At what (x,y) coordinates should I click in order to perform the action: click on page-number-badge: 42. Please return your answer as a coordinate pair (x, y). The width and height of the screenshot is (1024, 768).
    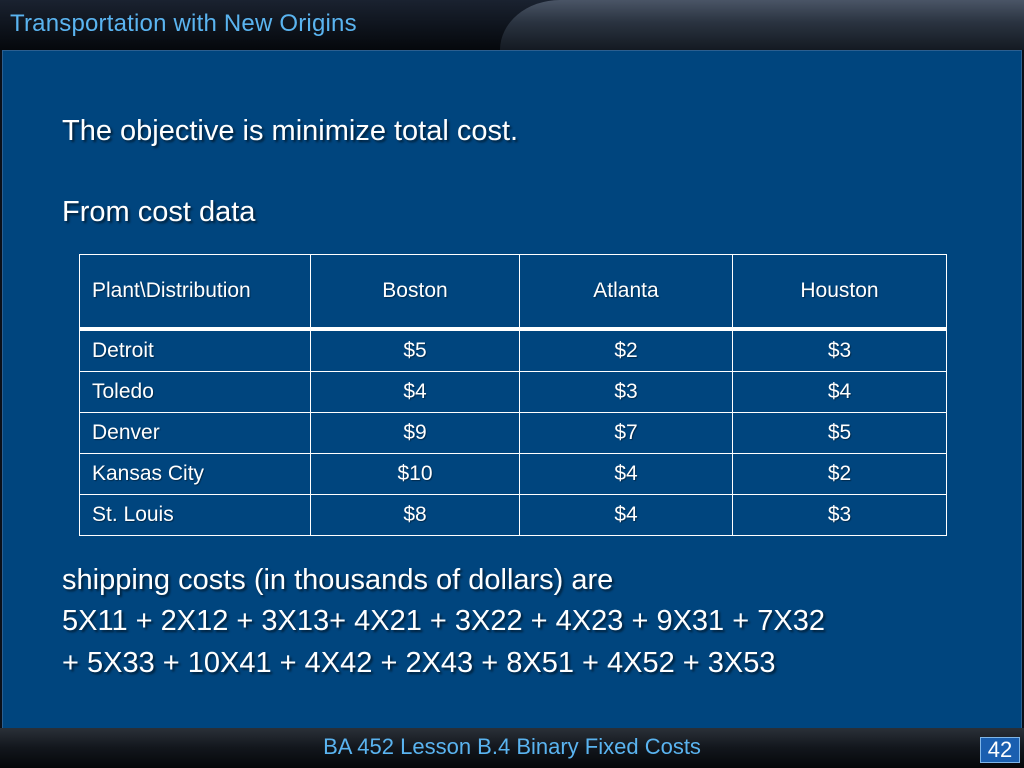
    Looking at the image, I should click on (1000, 750).